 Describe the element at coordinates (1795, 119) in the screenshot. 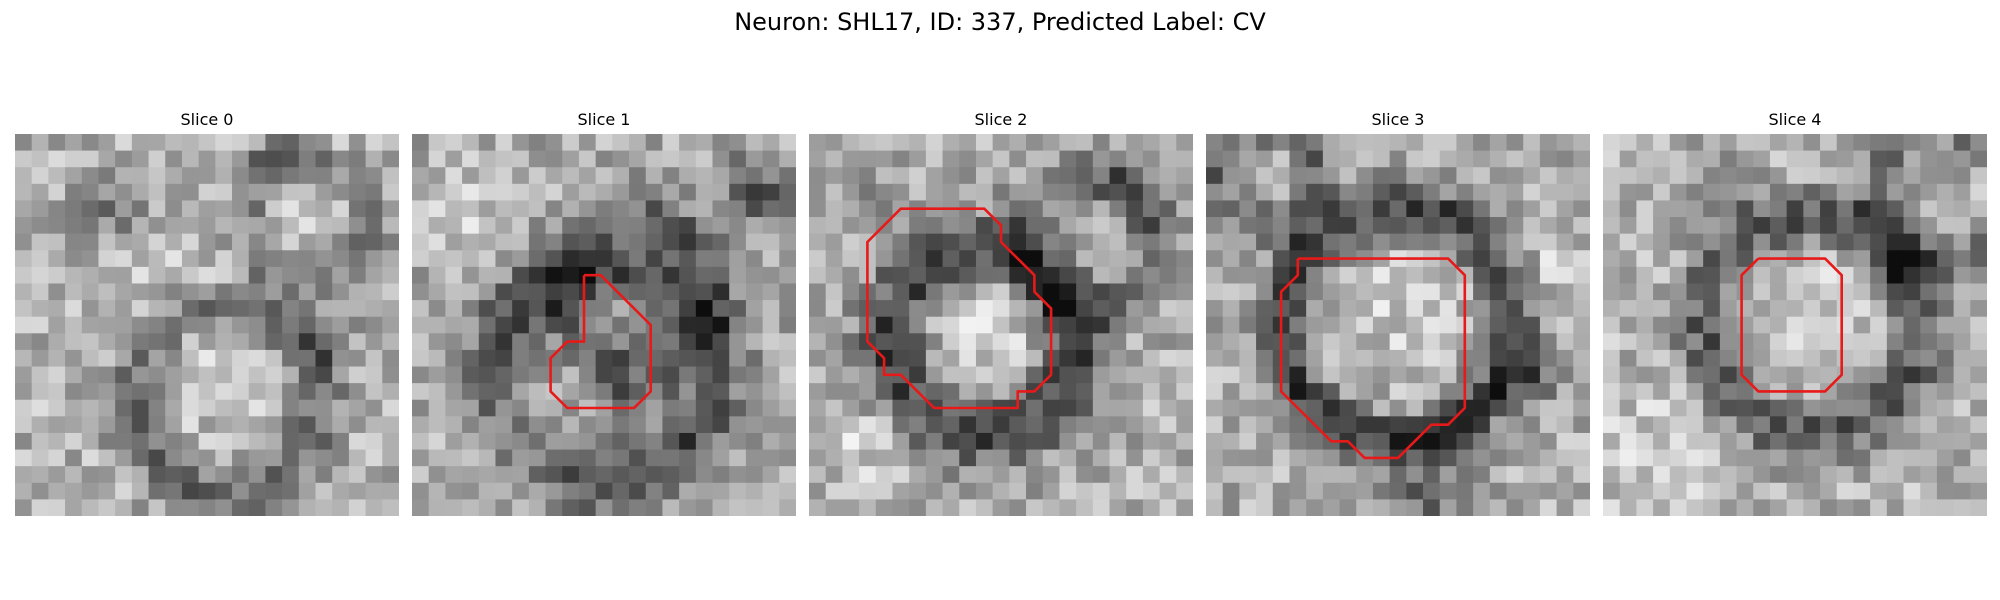

I see `panel-title: Slice 4` at that location.